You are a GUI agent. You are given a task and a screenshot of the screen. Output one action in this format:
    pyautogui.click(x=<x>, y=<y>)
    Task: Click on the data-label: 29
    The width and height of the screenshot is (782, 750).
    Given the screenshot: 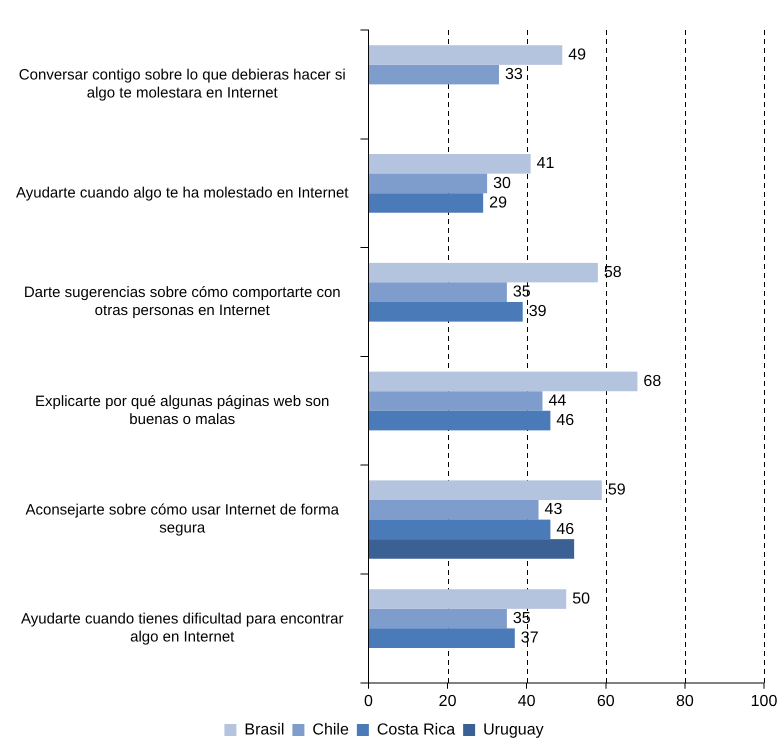 What is the action you would take?
    pyautogui.click(x=498, y=203)
    